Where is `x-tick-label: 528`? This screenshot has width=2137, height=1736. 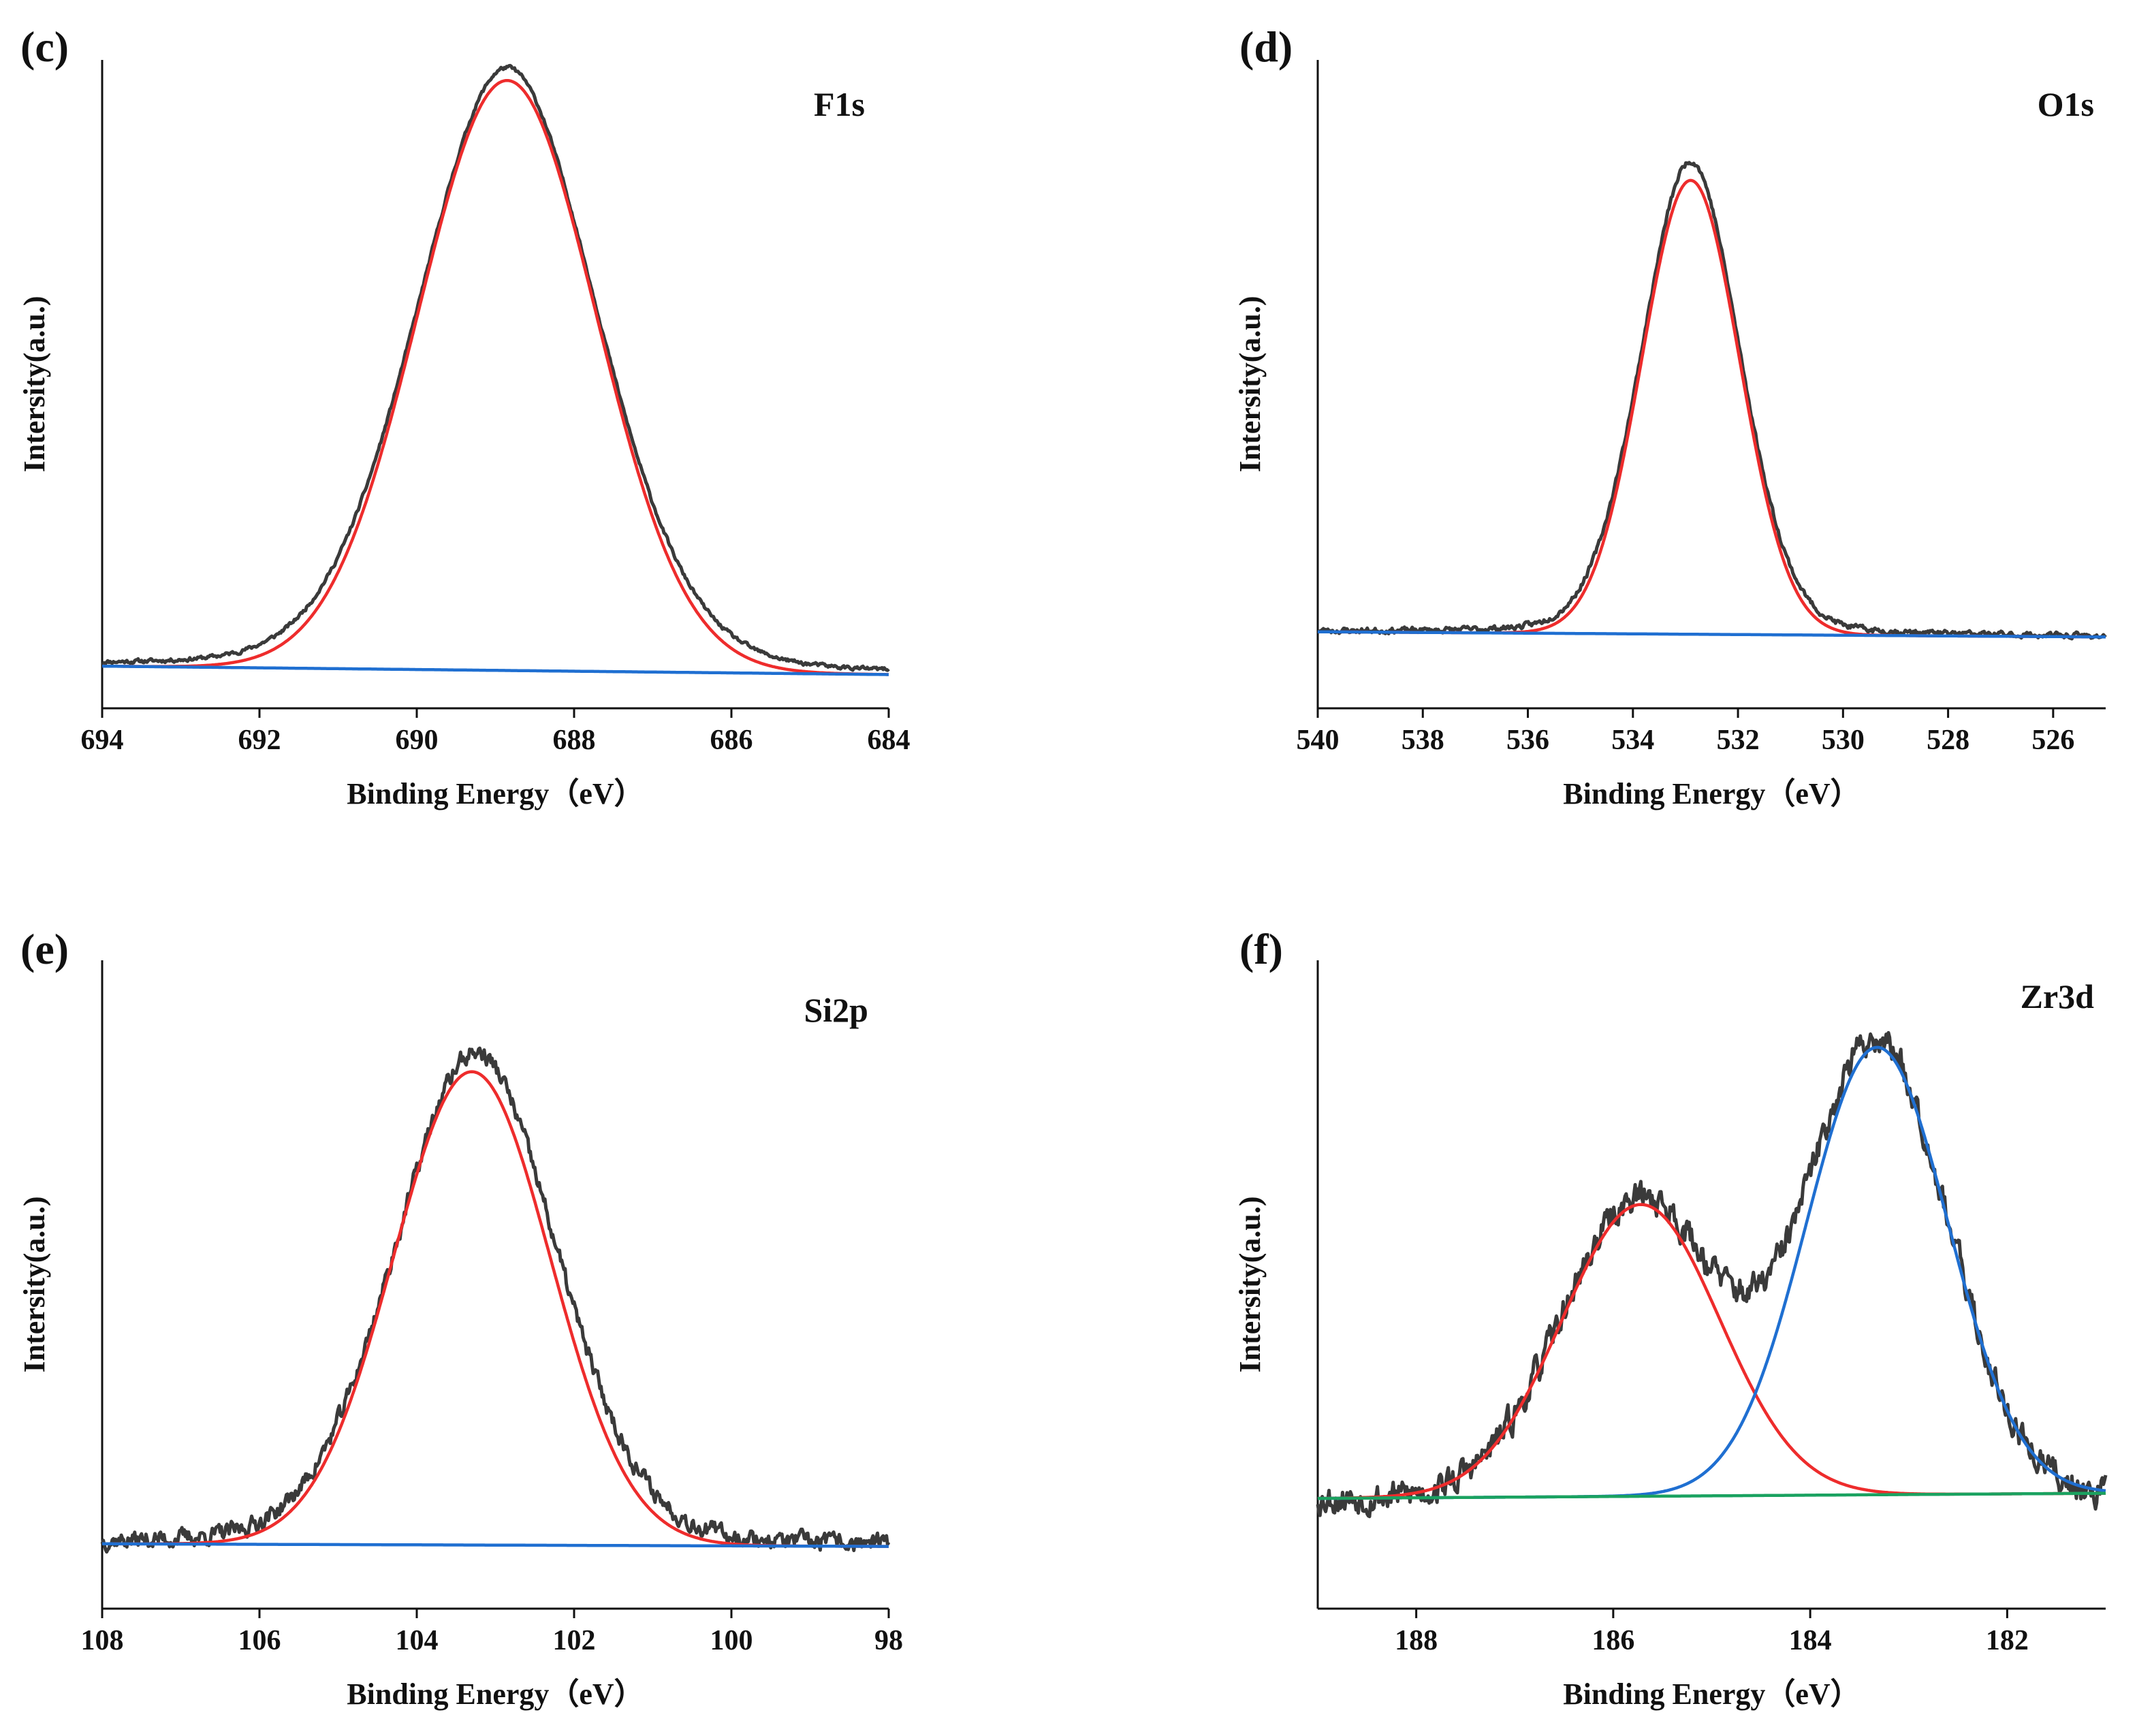 x-tick-label: 528 is located at coordinates (1948, 741).